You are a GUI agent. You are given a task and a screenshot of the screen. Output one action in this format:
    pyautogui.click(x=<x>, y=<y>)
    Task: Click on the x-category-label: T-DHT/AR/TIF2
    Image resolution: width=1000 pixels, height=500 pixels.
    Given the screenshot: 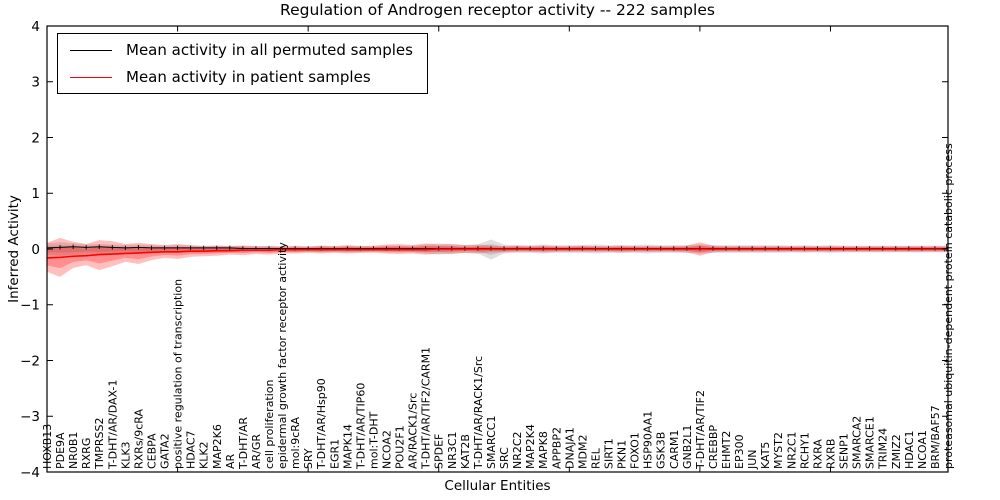 What is the action you would take?
    pyautogui.click(x=700, y=430)
    